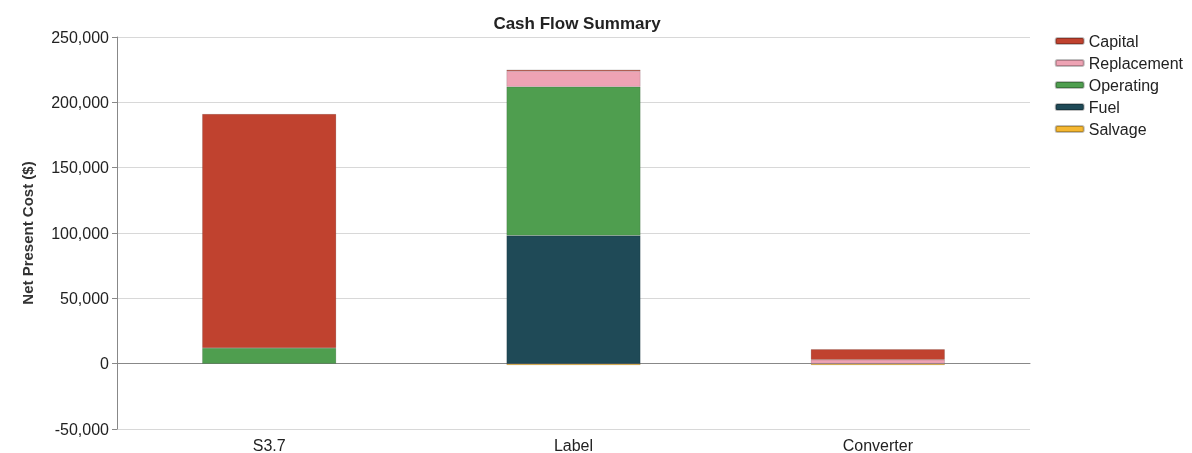 This screenshot has height=453, width=1192. Describe the element at coordinates (80, 102) in the screenshot. I see `y-tick-label: 200,000` at that location.